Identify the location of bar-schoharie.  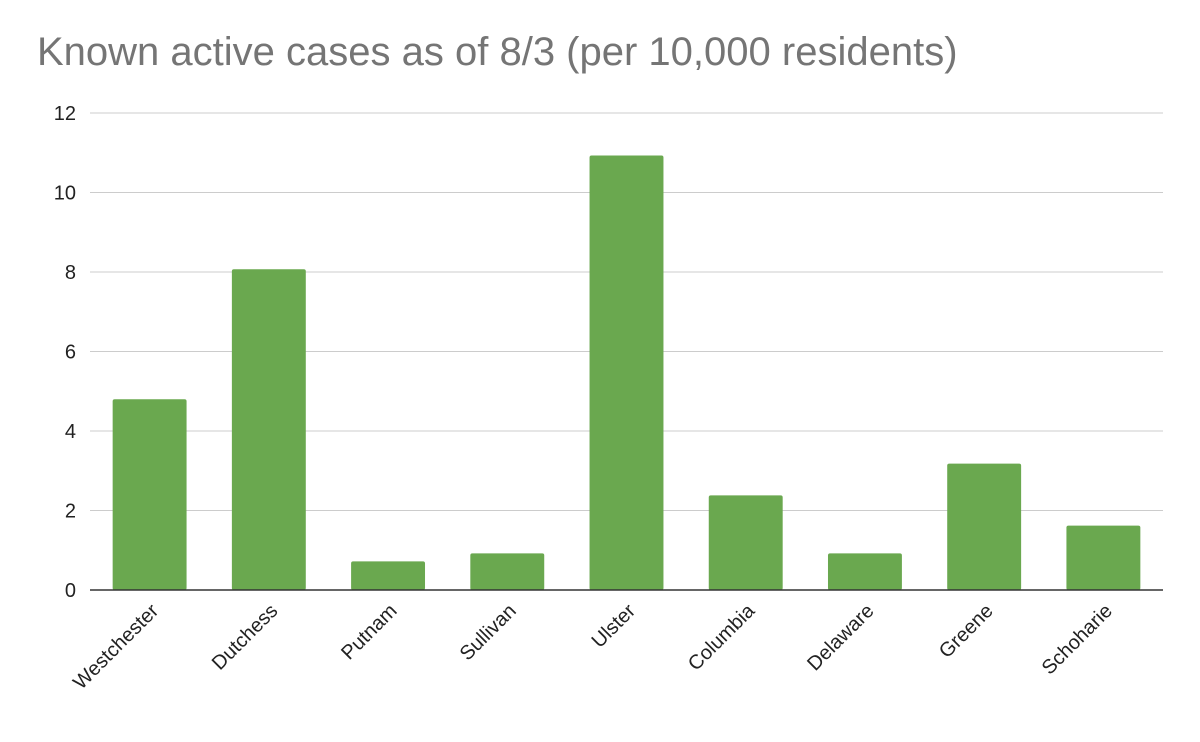
(1103, 557).